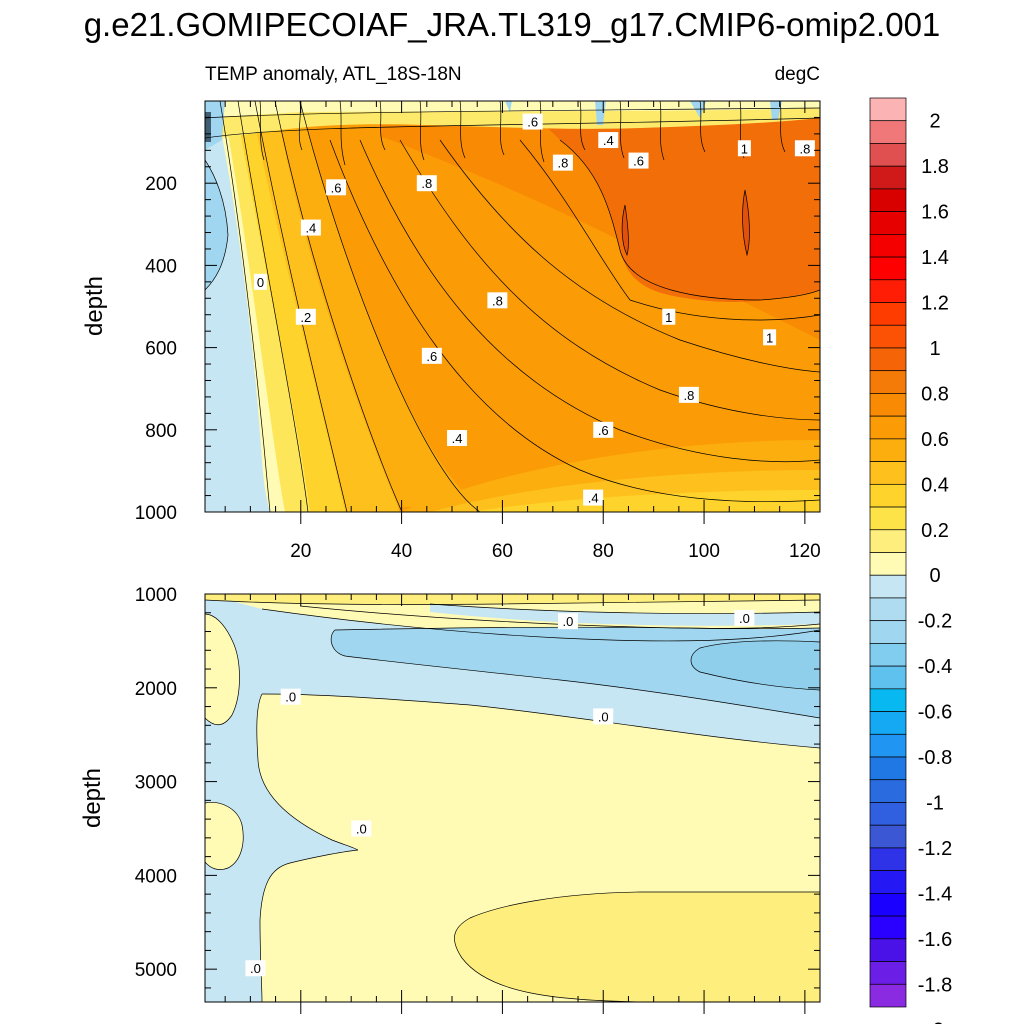  I want to click on bottom-y-axis-label: depth, so click(92, 798).